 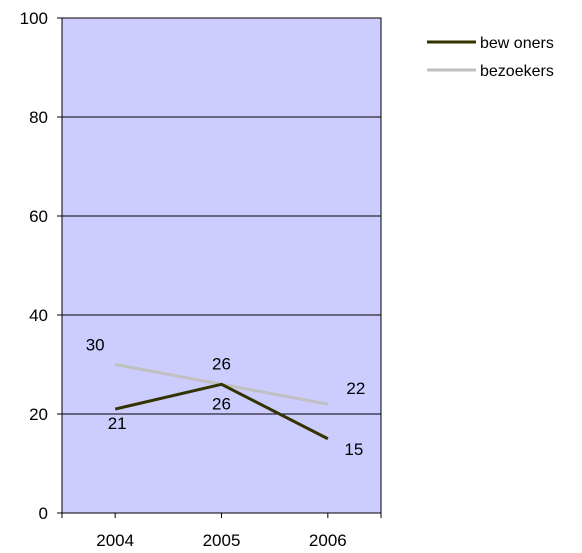 I want to click on legend: bew oners bezoekers, so click(x=490, y=57).